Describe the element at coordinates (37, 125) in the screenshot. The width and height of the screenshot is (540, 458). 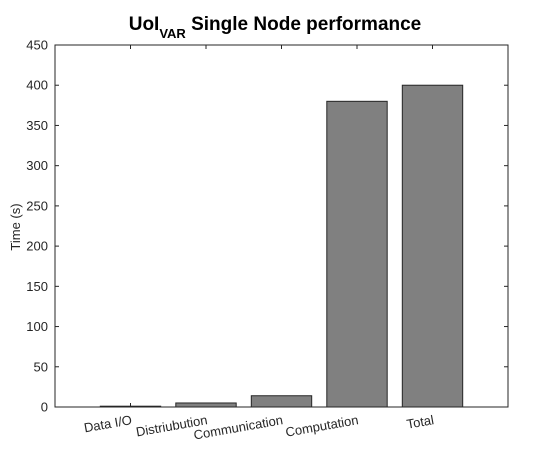
I see `y-tick-label: 350` at that location.